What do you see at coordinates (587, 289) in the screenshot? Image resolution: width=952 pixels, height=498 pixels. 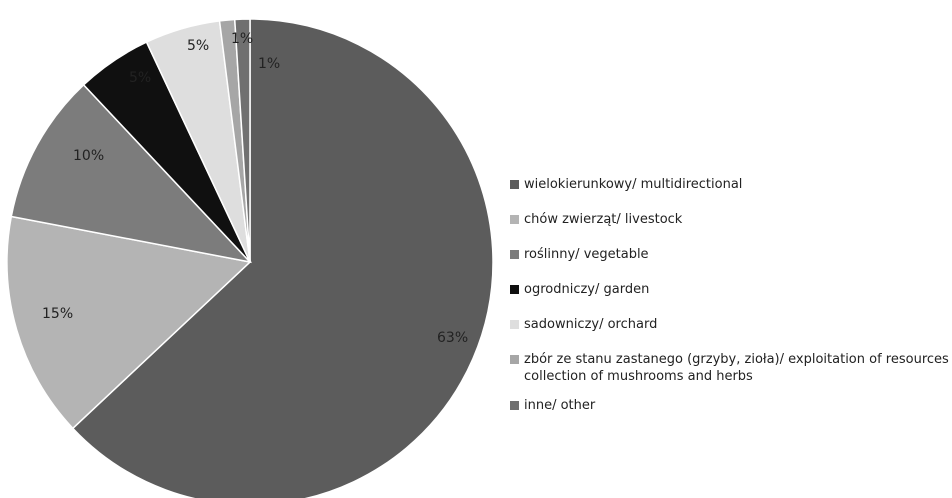 I see `legend-label: ogrodniczy/ garden` at bounding box center [587, 289].